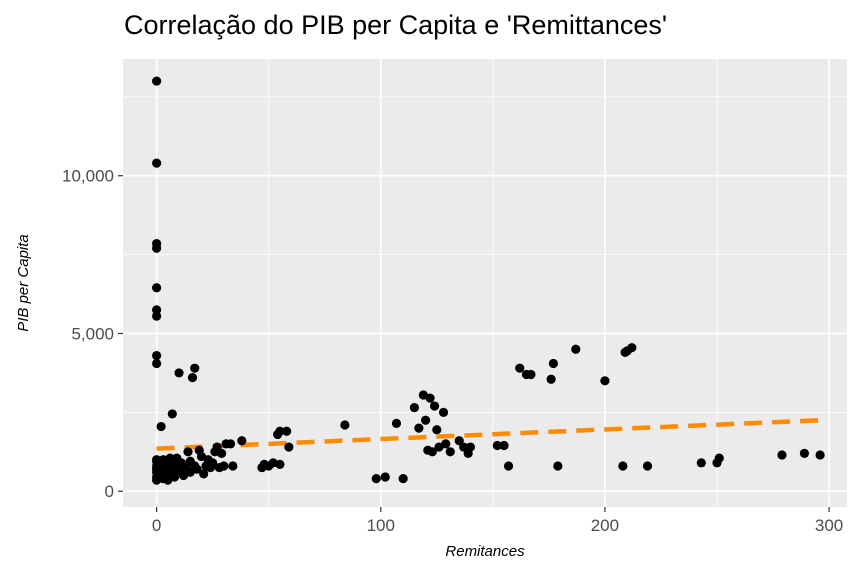  What do you see at coordinates (485, 551) in the screenshot?
I see `x-axis-title: Remitances` at bounding box center [485, 551].